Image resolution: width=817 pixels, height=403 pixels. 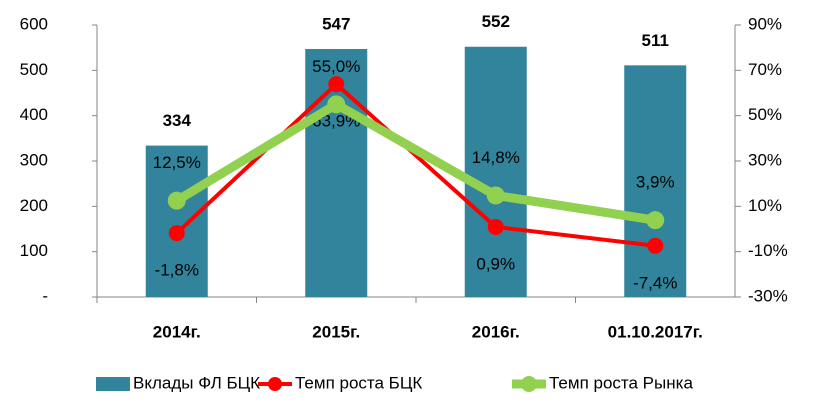 I want to click on y-tick-label: 400, so click(x=34, y=114).